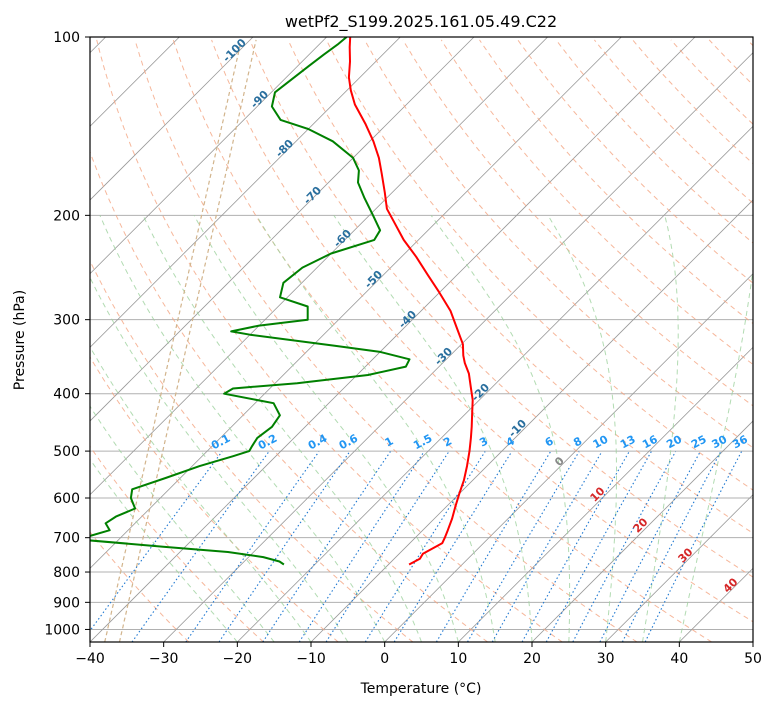 The width and height of the screenshot is (775, 708). I want to click on isotherm-label: 20, so click(641, 525).